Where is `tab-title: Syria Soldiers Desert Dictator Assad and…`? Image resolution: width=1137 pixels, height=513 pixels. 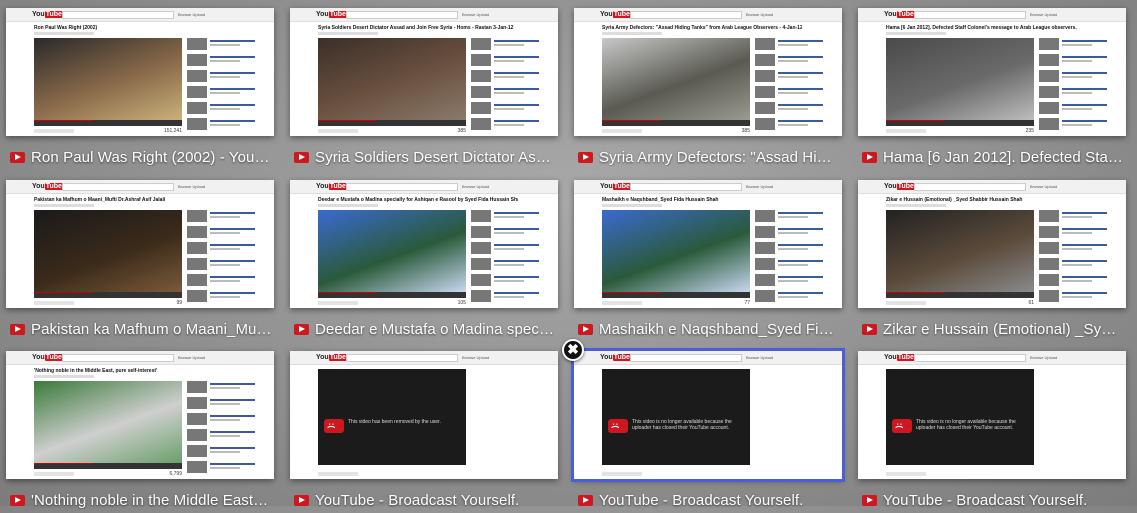 tab-title: Syria Soldiers Desert Dictator Assad and… is located at coordinates (435, 157).